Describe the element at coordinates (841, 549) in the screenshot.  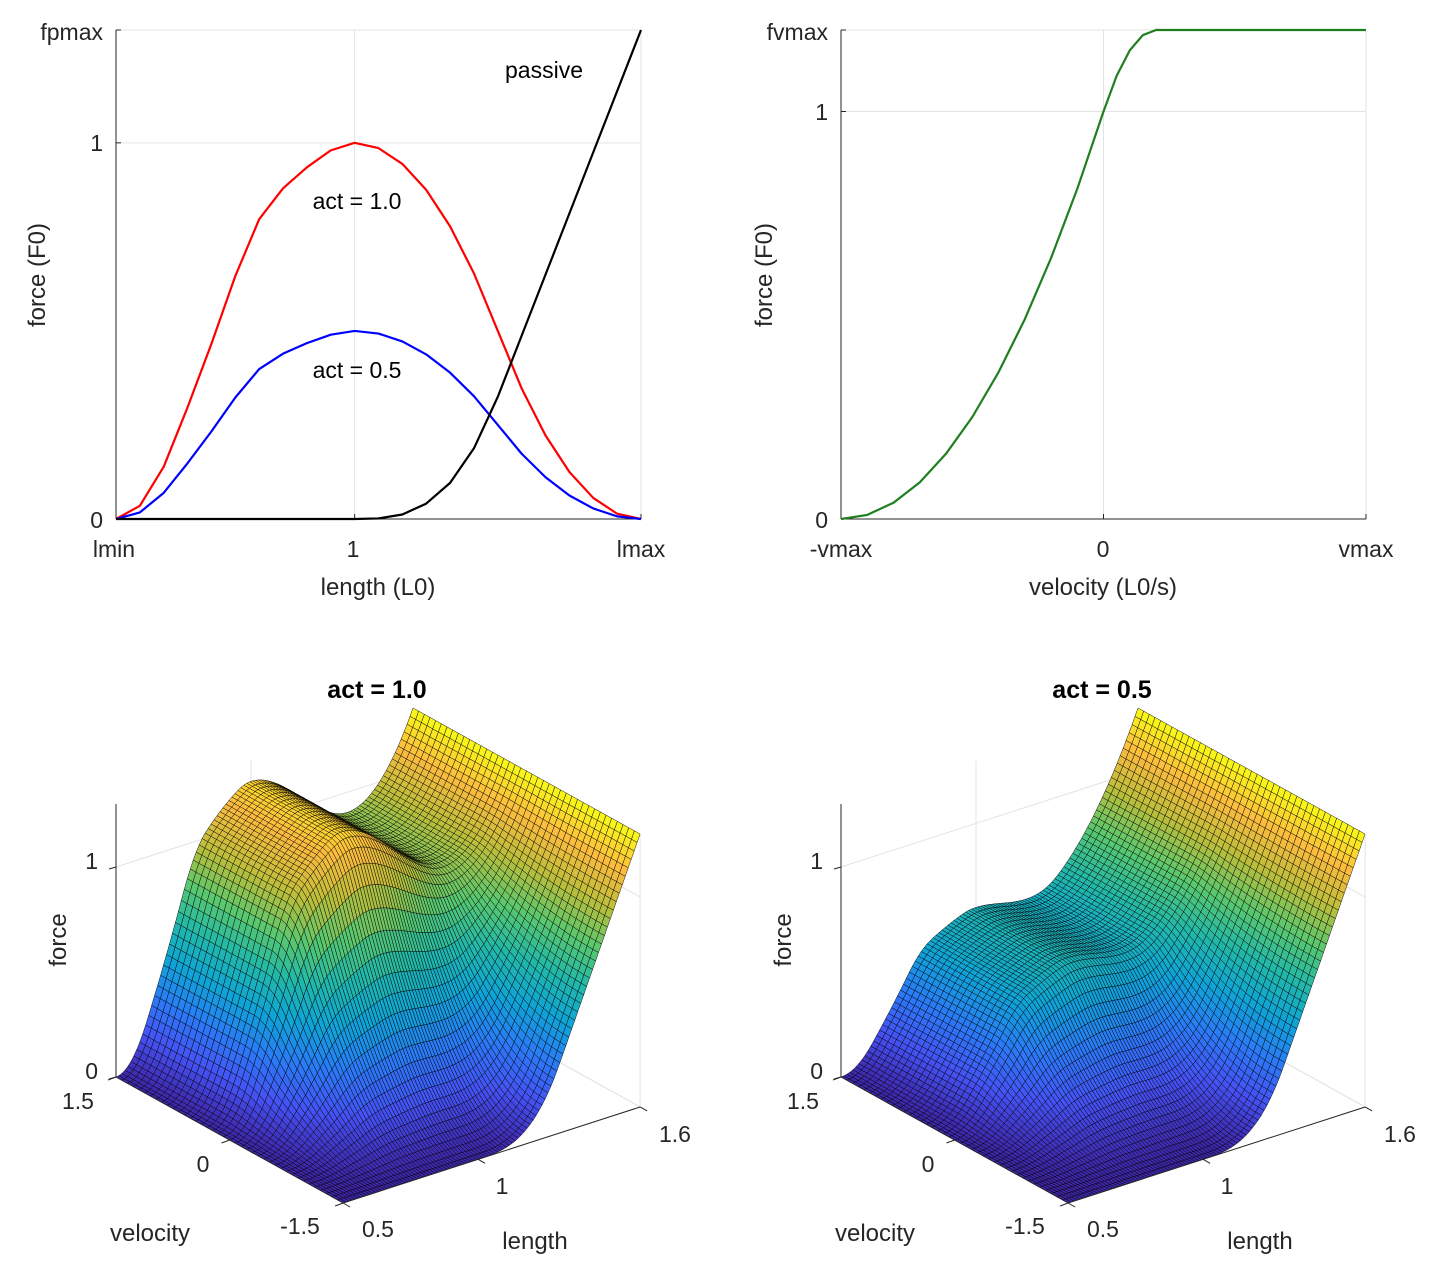
I see `x-tick-label: -vmax` at that location.